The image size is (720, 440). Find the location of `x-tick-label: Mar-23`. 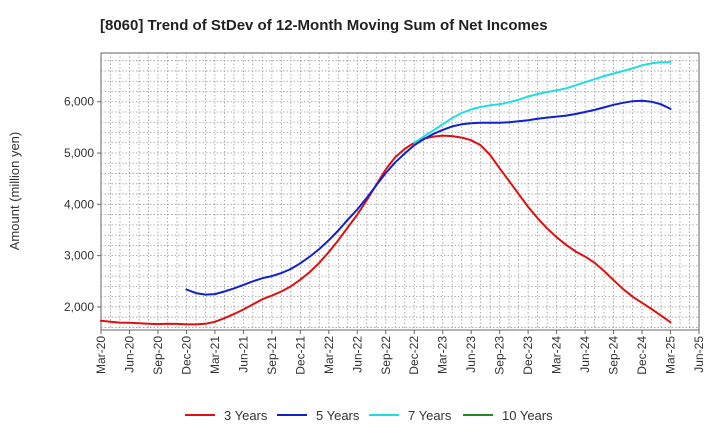

x-tick-label: Mar-23 is located at coordinates (443, 355).